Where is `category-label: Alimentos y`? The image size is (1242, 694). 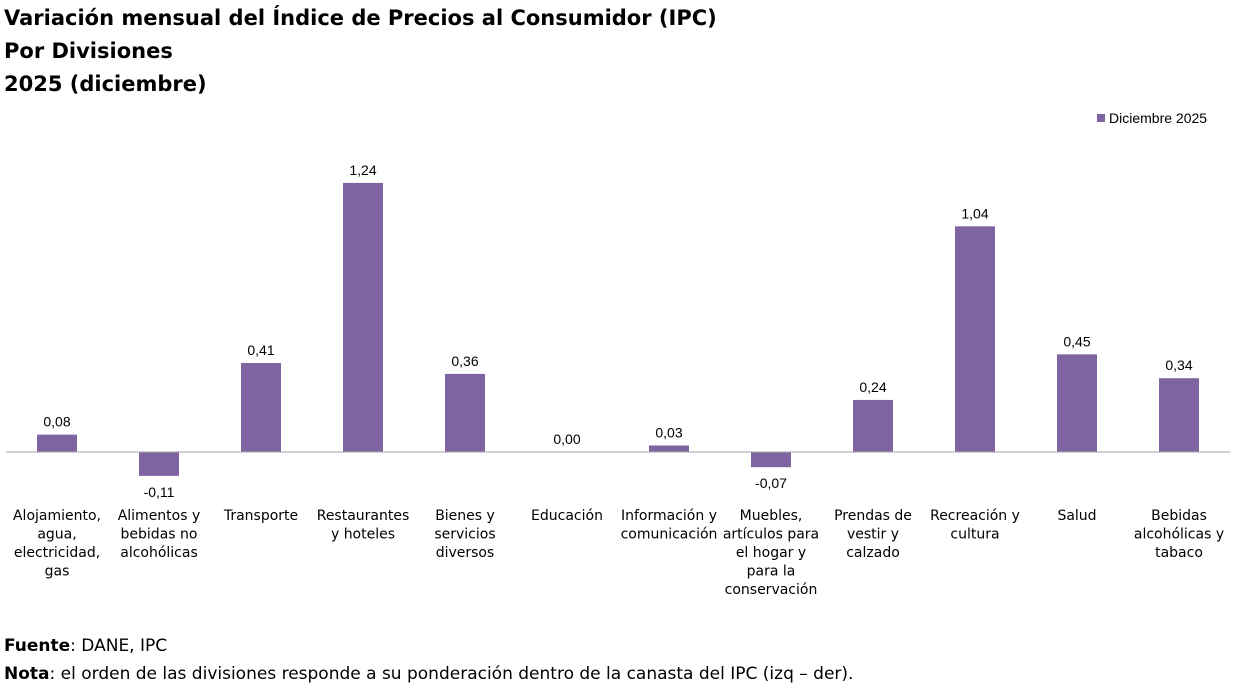 category-label: Alimentos y is located at coordinates (159, 516).